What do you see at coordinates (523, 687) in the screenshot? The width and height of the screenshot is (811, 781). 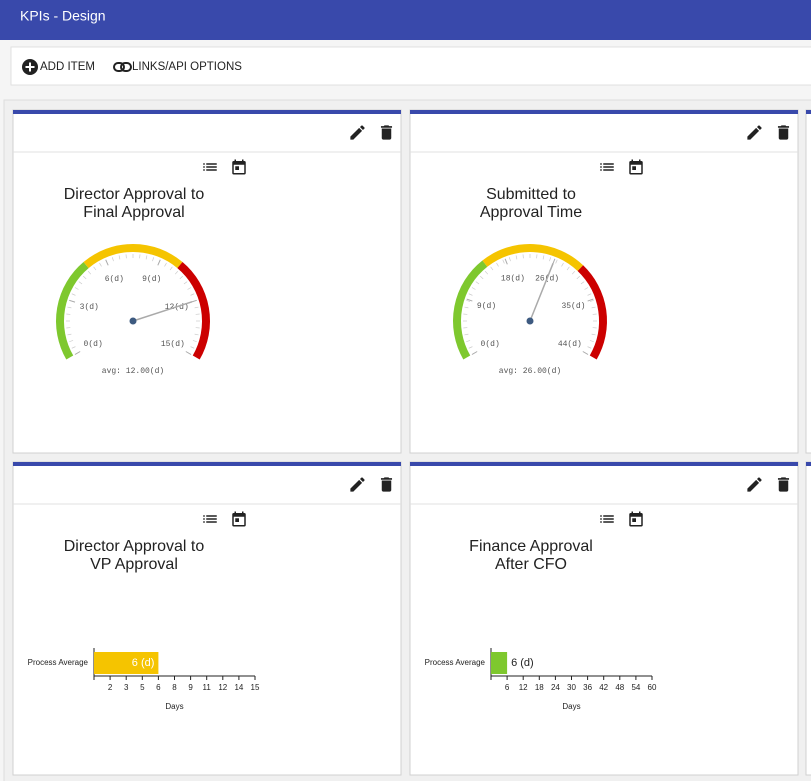 I see `x-tick-label: 12` at bounding box center [523, 687].